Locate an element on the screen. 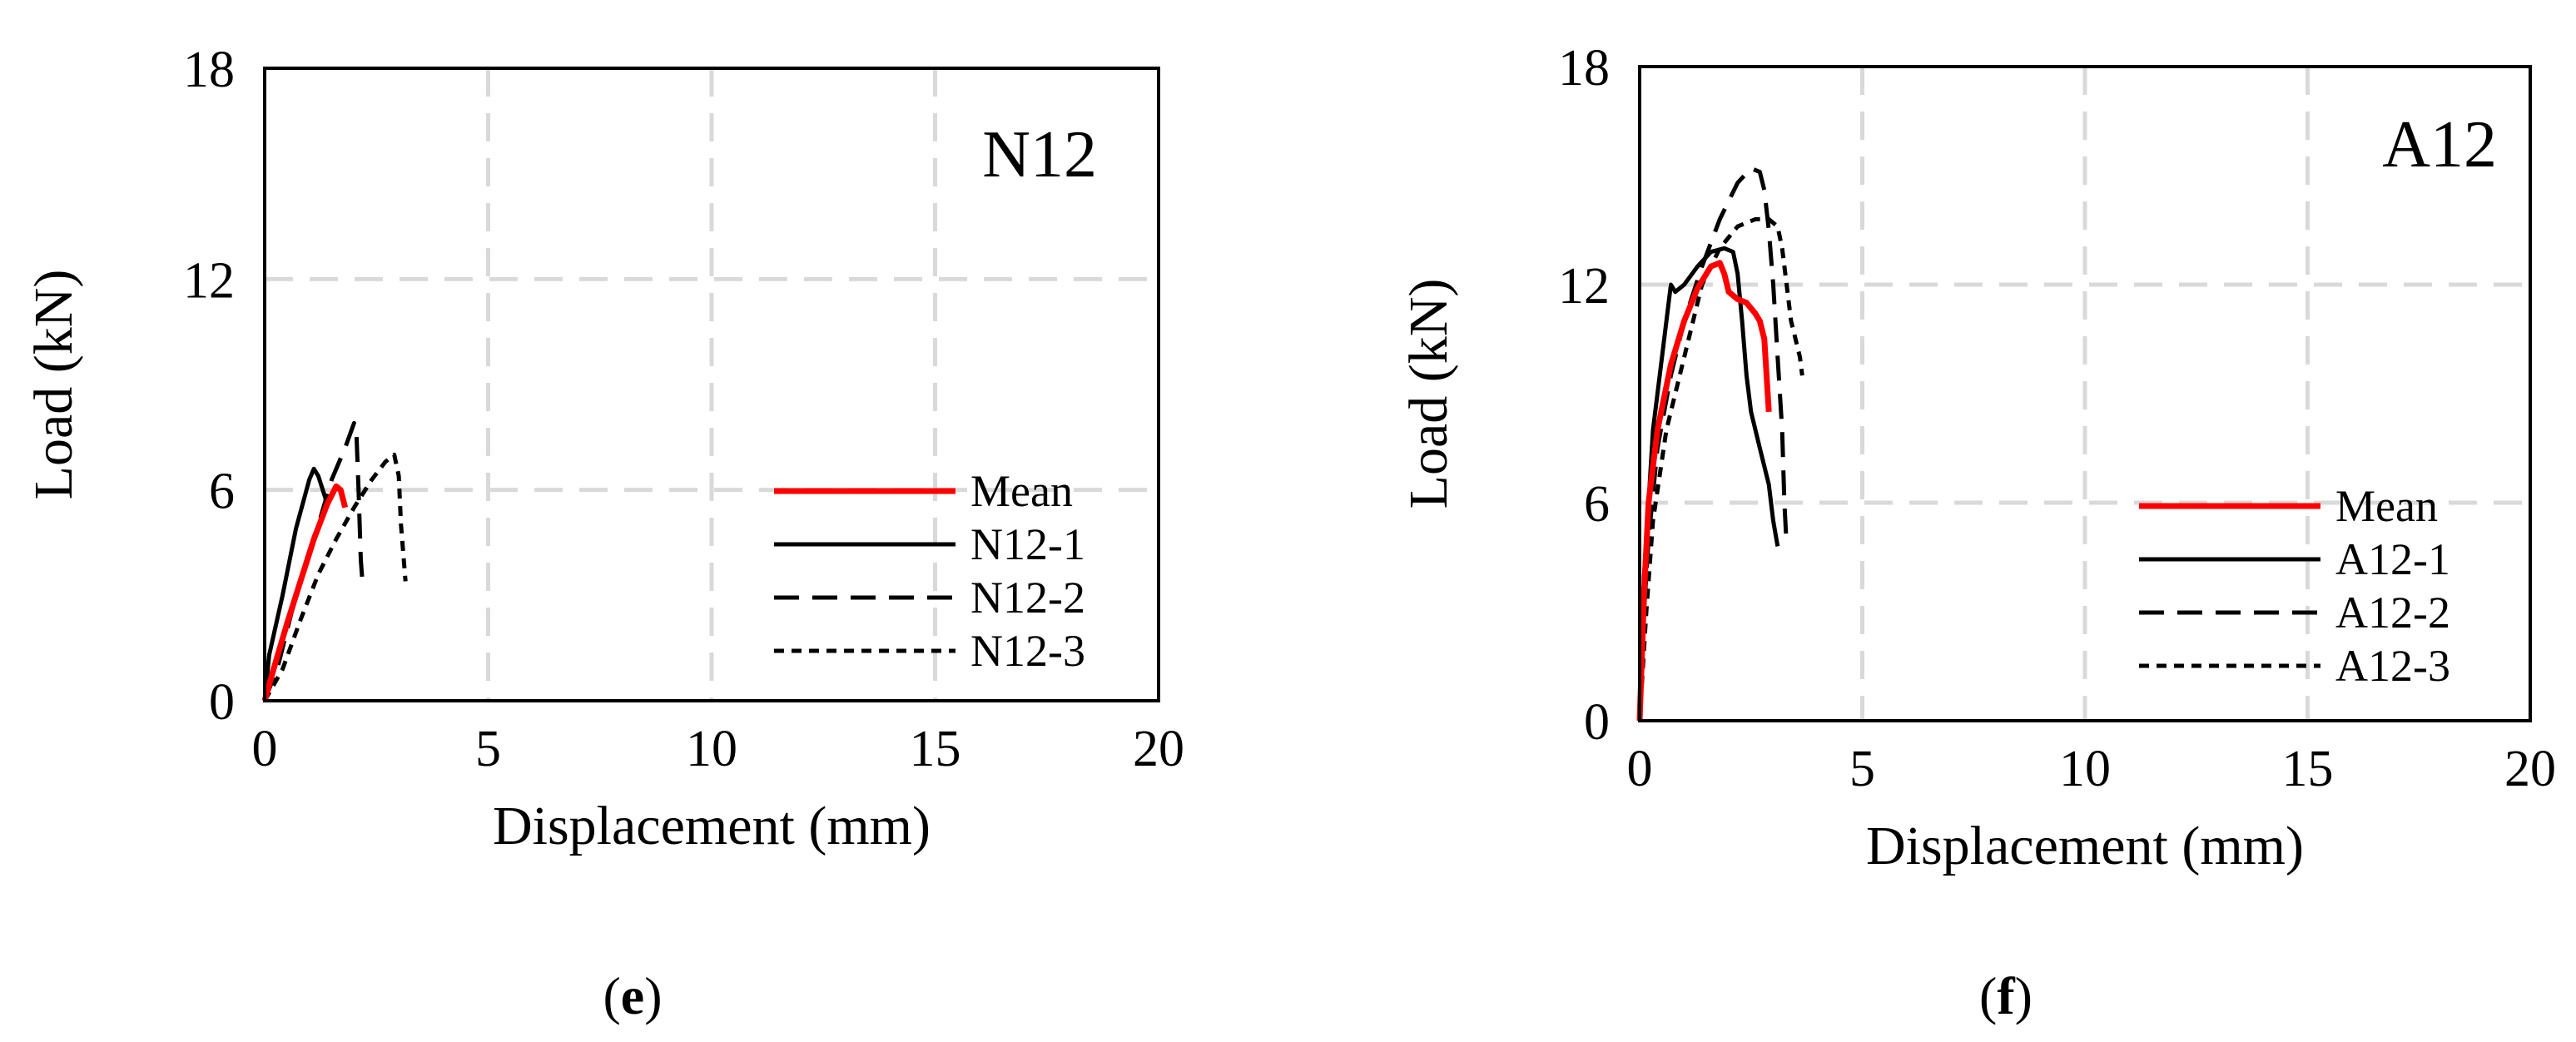 This screenshot has height=1042, width=2576. panel-label: A12 is located at coordinates (2439, 144).